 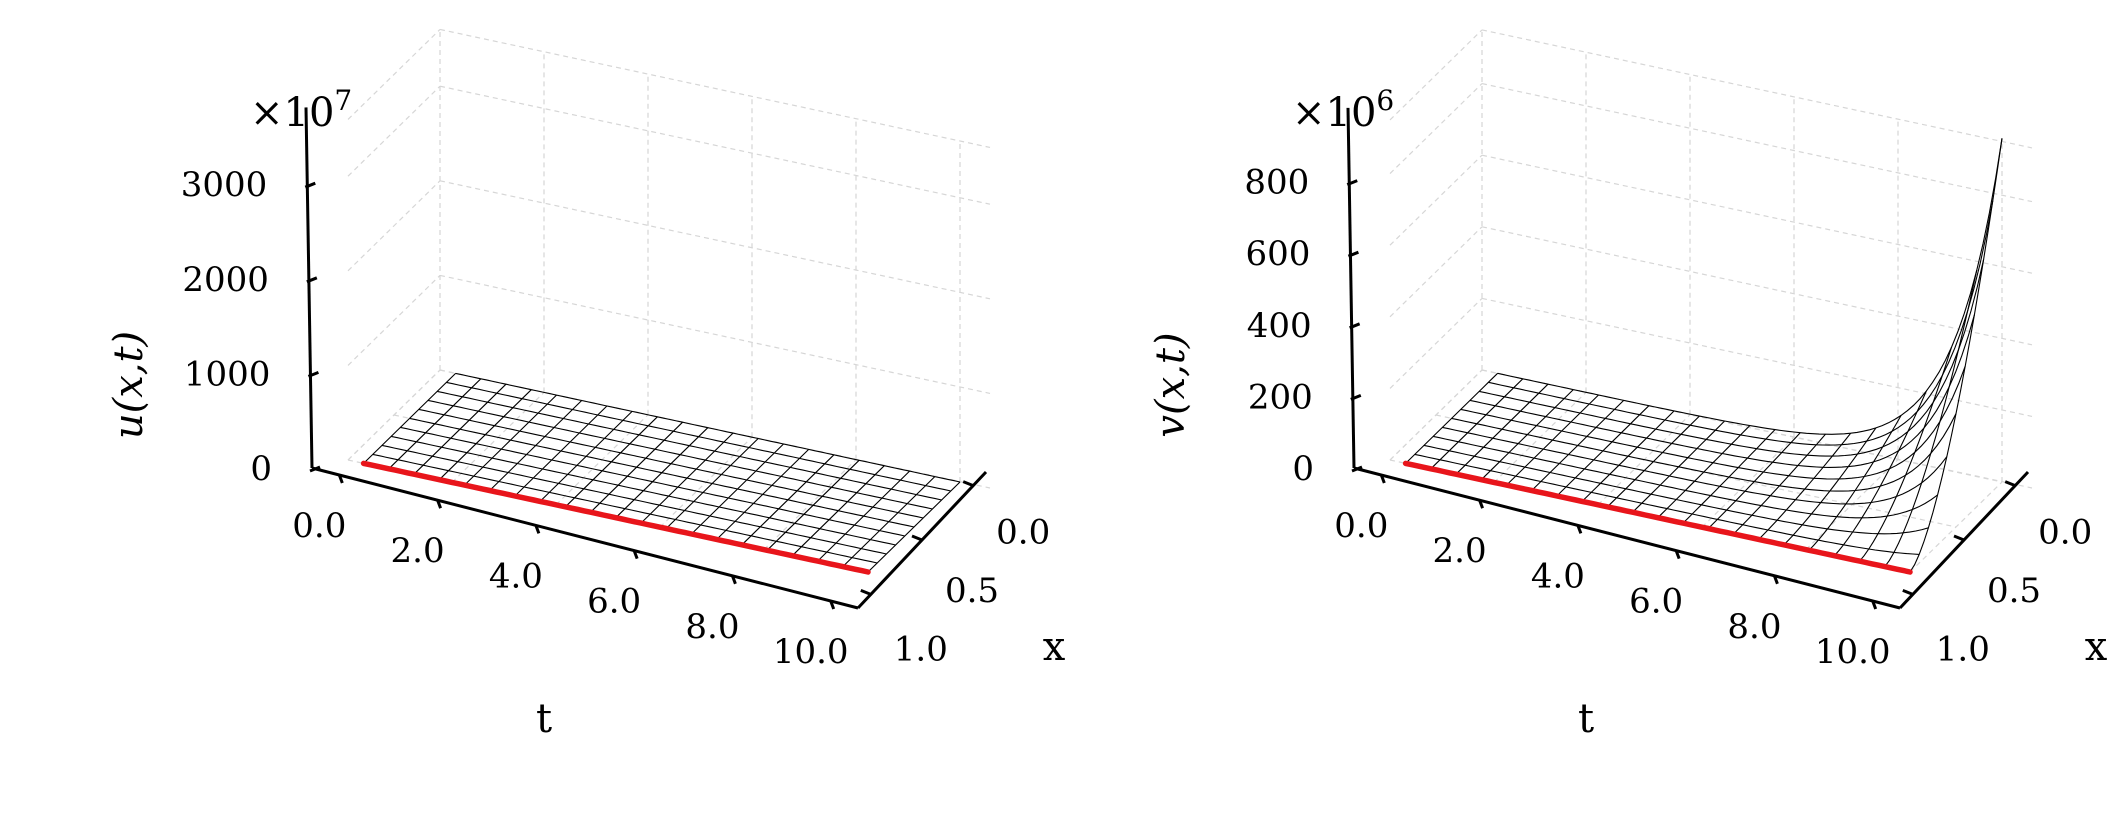 I want to click on highlight-slice-x1, so click(x=615, y=517).